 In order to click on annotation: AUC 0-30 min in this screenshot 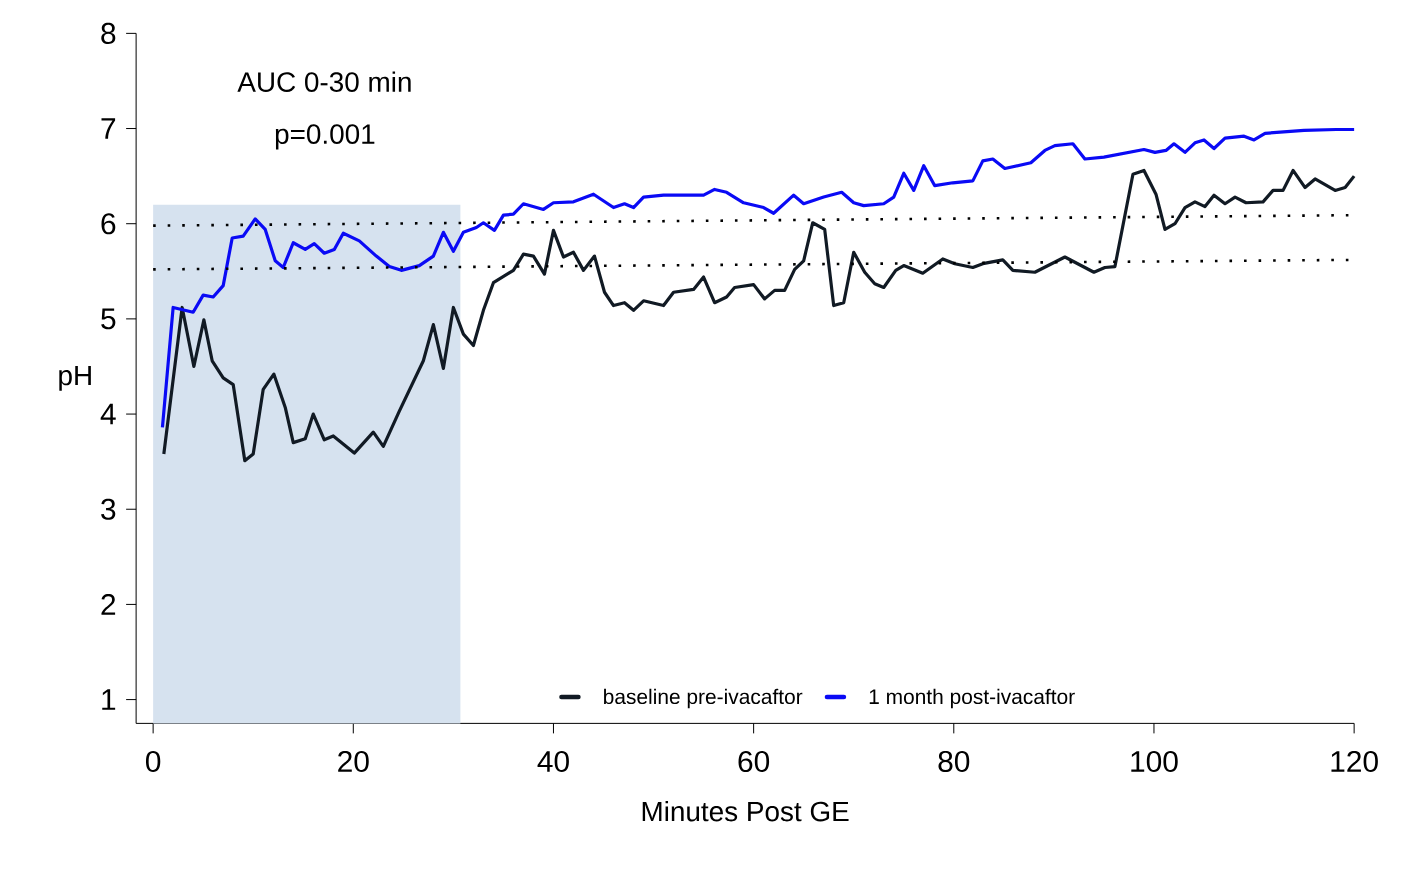, I will do `click(324, 81)`.